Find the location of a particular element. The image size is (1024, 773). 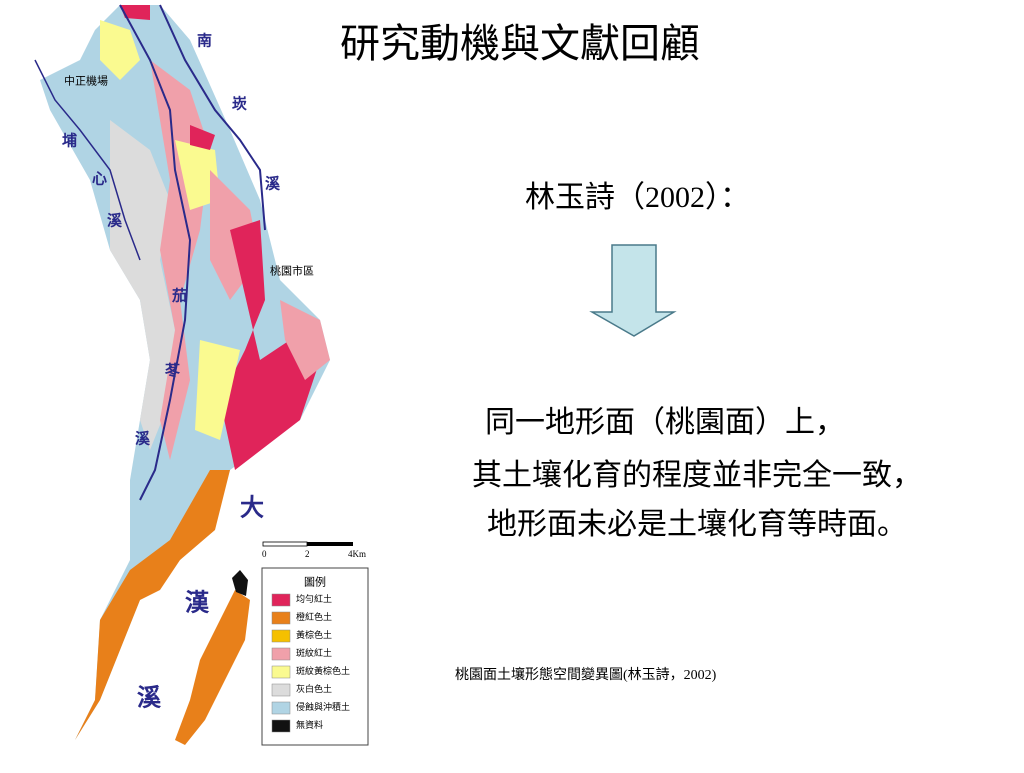

legend-label: 斑紋紅土 is located at coordinates (314, 652).